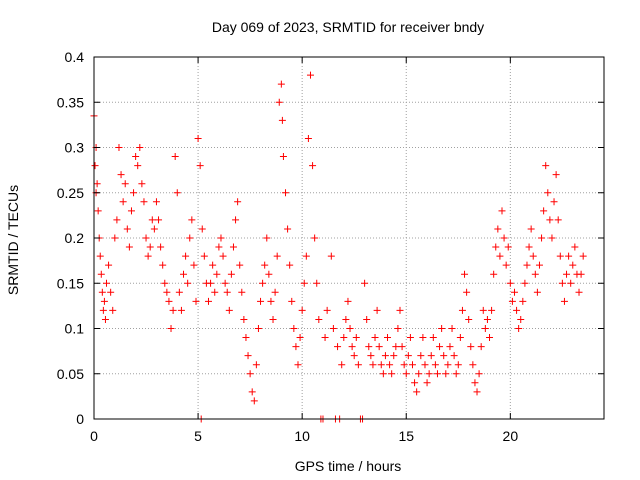 Image resolution: width=640 pixels, height=480 pixels. What do you see at coordinates (75, 329) in the screenshot?
I see `y-tick-label: 0.1` at bounding box center [75, 329].